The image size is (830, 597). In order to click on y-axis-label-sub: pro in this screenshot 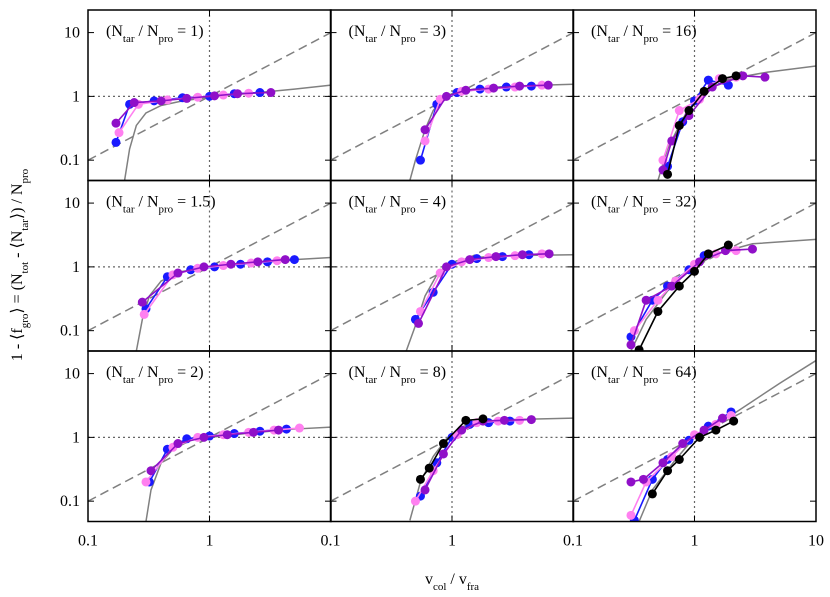, I will do `click(25, 175)`.